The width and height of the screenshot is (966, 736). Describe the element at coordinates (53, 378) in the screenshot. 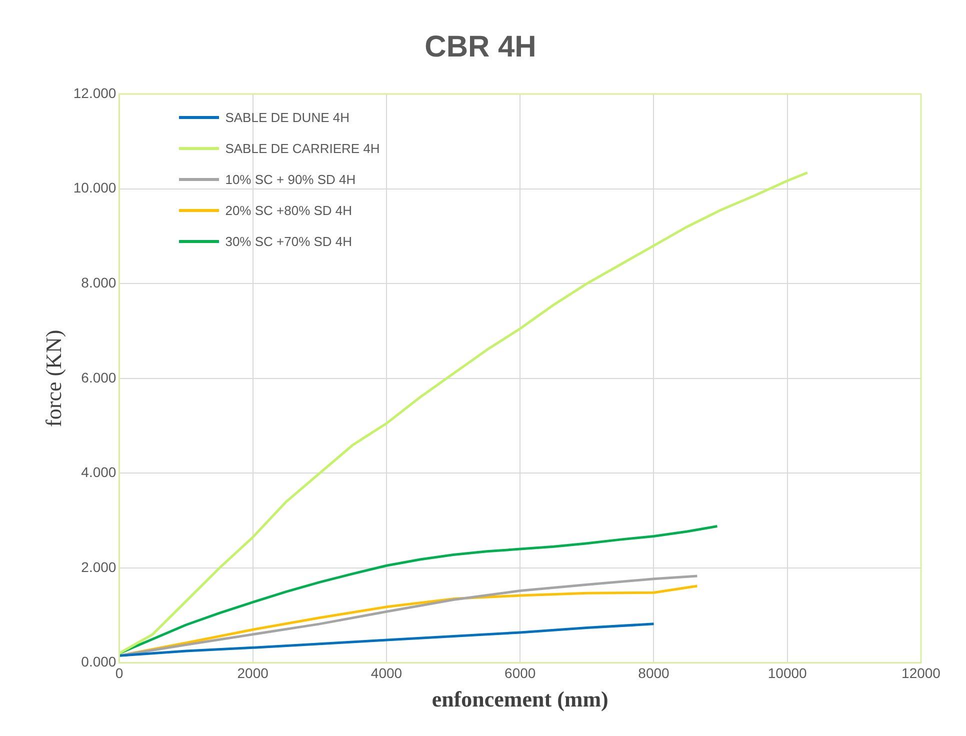

I see `y-axis-title: force (KN)` at that location.